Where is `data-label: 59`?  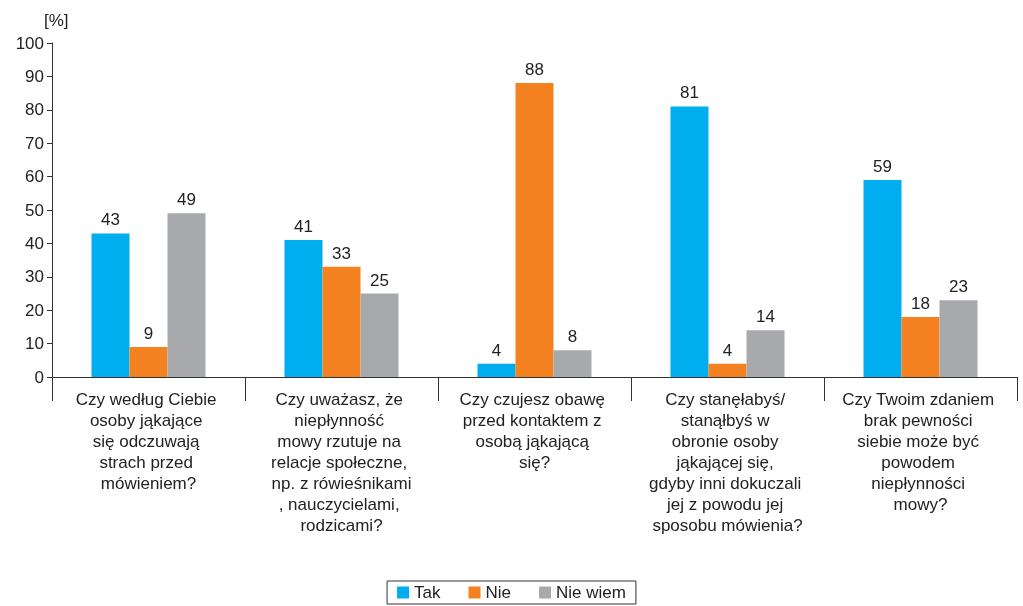
data-label: 59 is located at coordinates (882, 166).